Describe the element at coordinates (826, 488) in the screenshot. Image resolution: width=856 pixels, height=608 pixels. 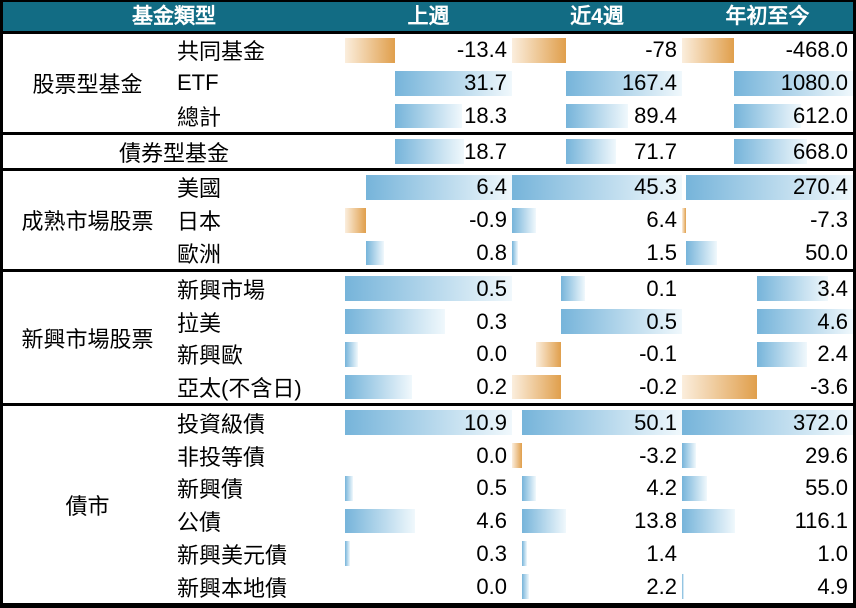
I see `value-text: 55.0` at that location.